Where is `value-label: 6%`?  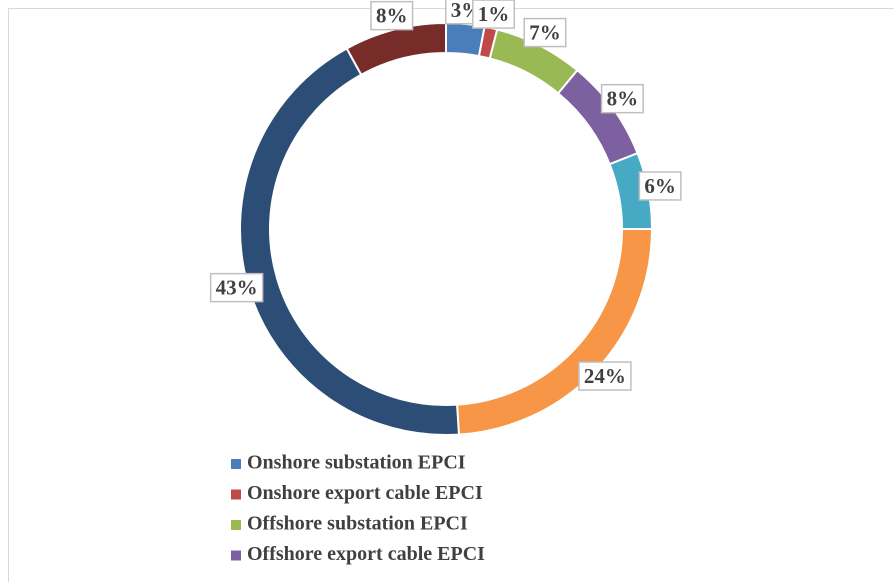 value-label: 6% is located at coordinates (660, 186).